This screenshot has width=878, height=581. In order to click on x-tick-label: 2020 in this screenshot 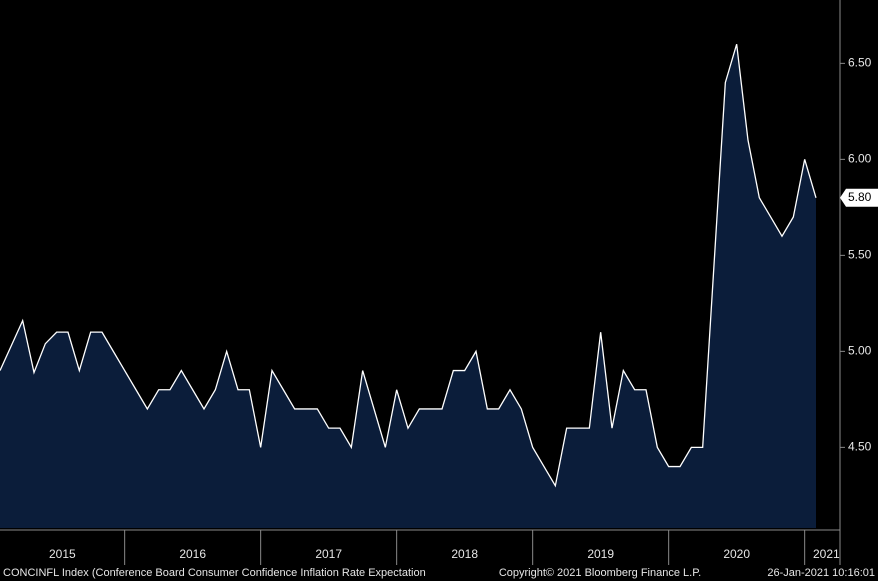, I will do `click(736, 554)`.